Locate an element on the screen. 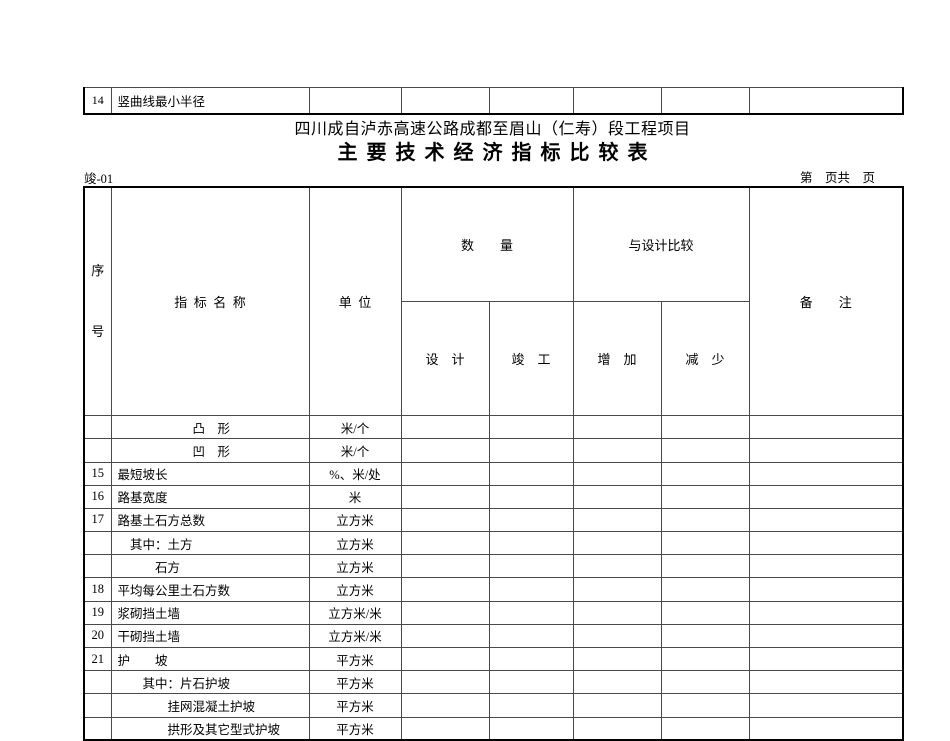  cell-indicator-name: 护 坡 is located at coordinates (210, 659).